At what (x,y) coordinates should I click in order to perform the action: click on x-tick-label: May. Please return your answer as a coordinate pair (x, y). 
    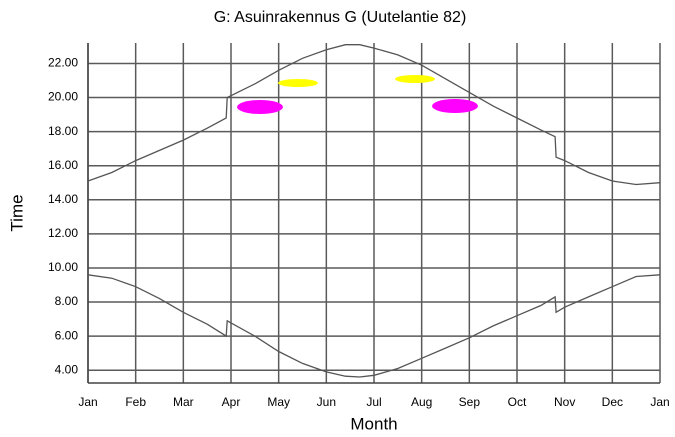
    Looking at the image, I should click on (278, 402).